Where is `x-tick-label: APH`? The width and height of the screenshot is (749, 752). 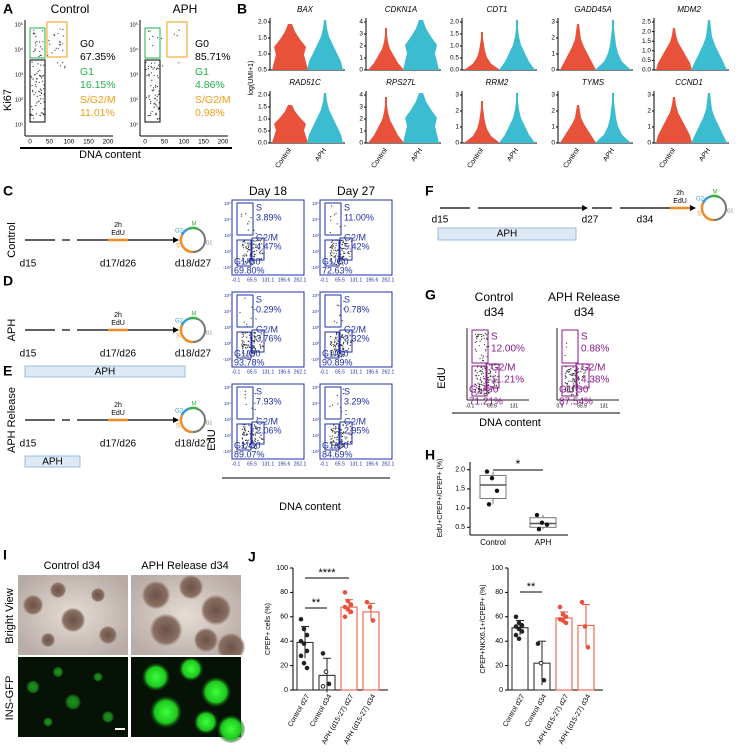 x-tick-label: APH is located at coordinates (705, 155).